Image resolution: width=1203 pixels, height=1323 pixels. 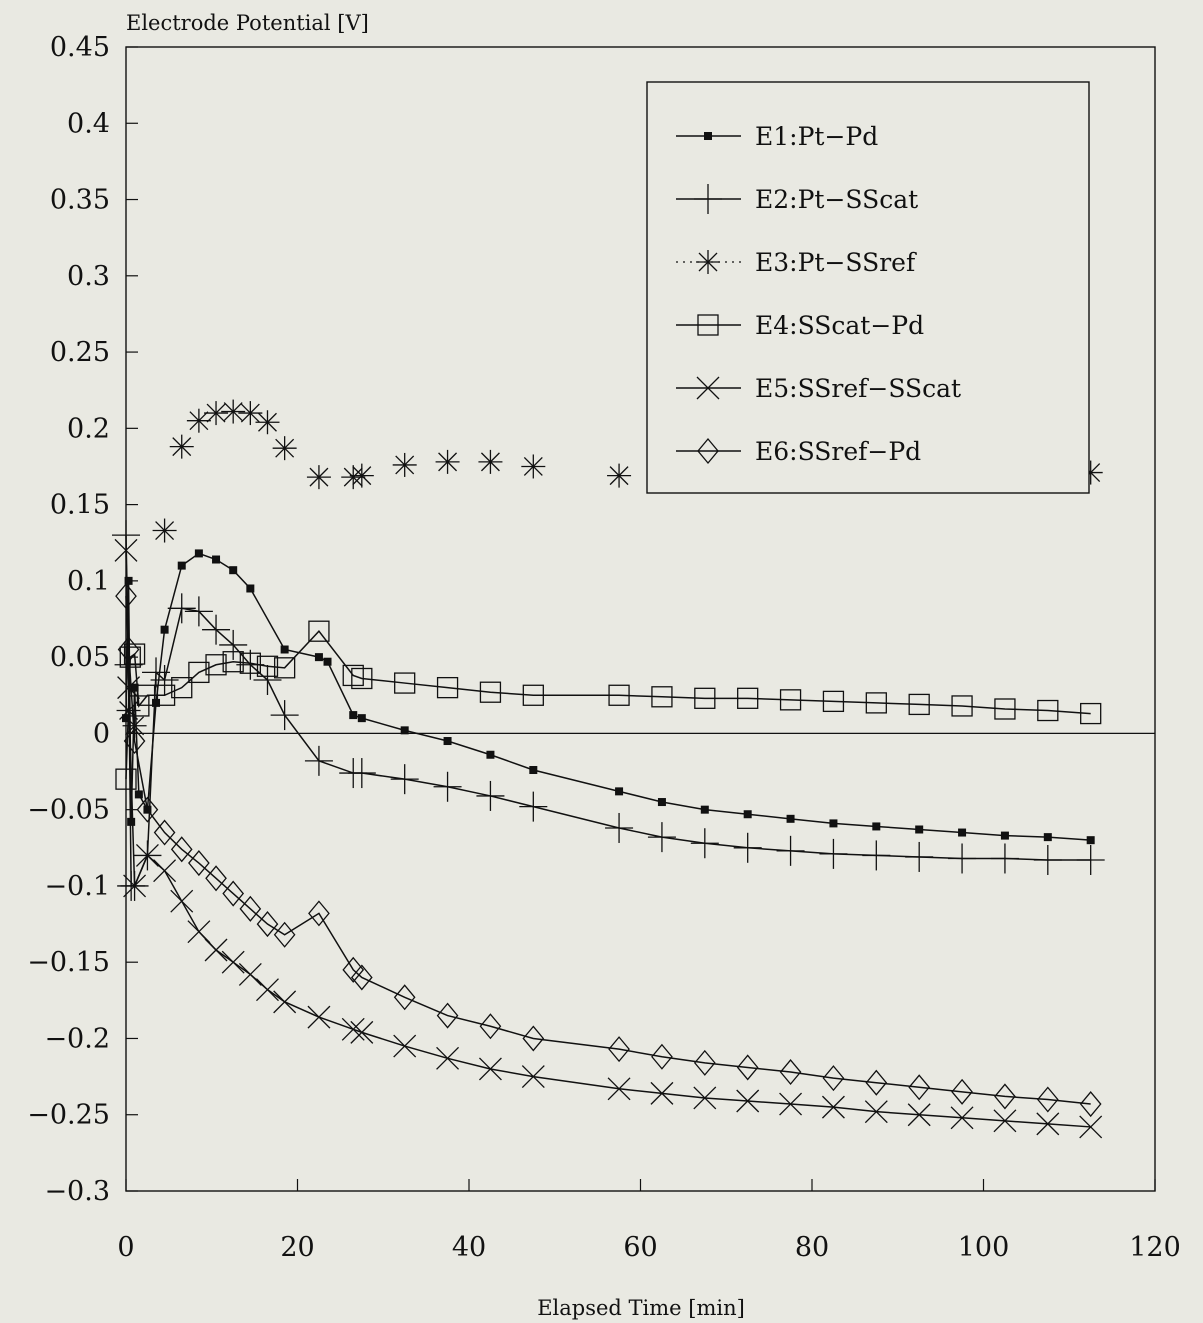 I want to click on y-tick-label: 0.45, so click(x=80, y=47).